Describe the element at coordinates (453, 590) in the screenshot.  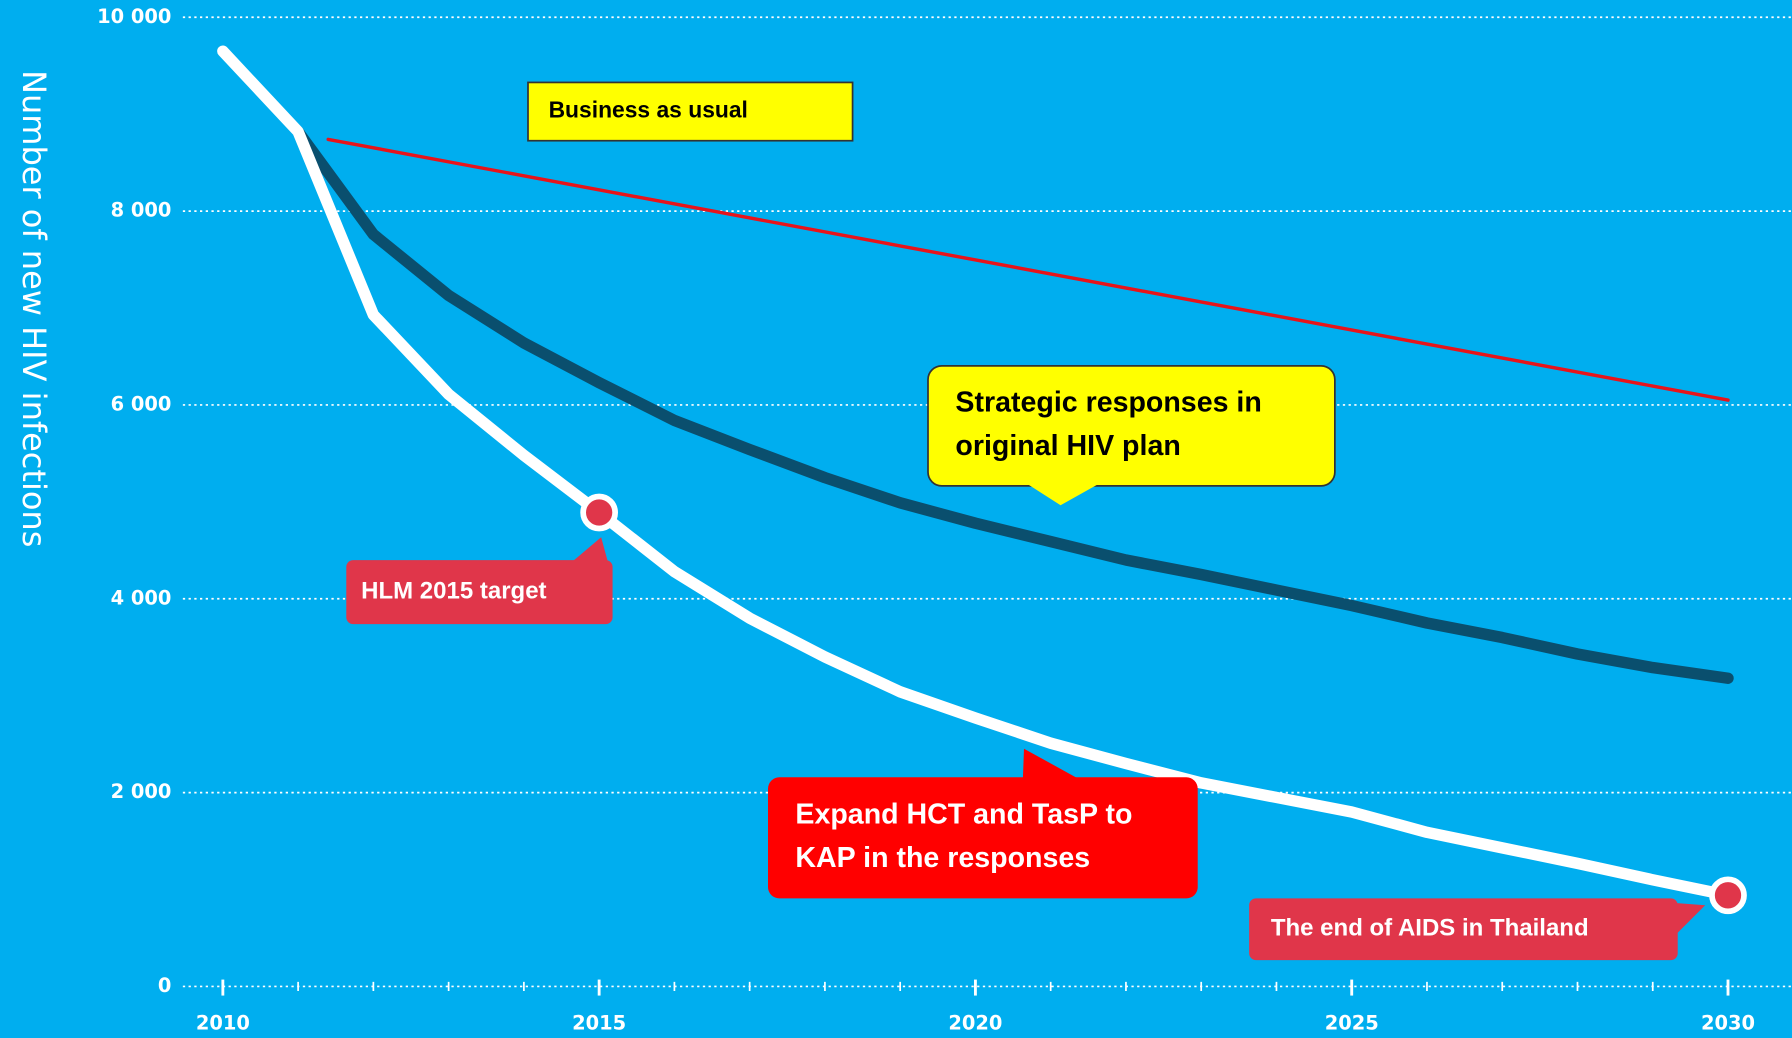
I see `callout-text: HLM 2015 target` at that location.